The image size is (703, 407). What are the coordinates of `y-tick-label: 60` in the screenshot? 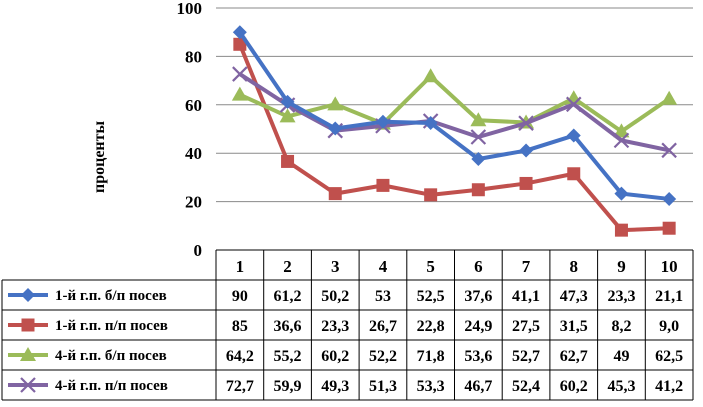 It's located at (193, 105).